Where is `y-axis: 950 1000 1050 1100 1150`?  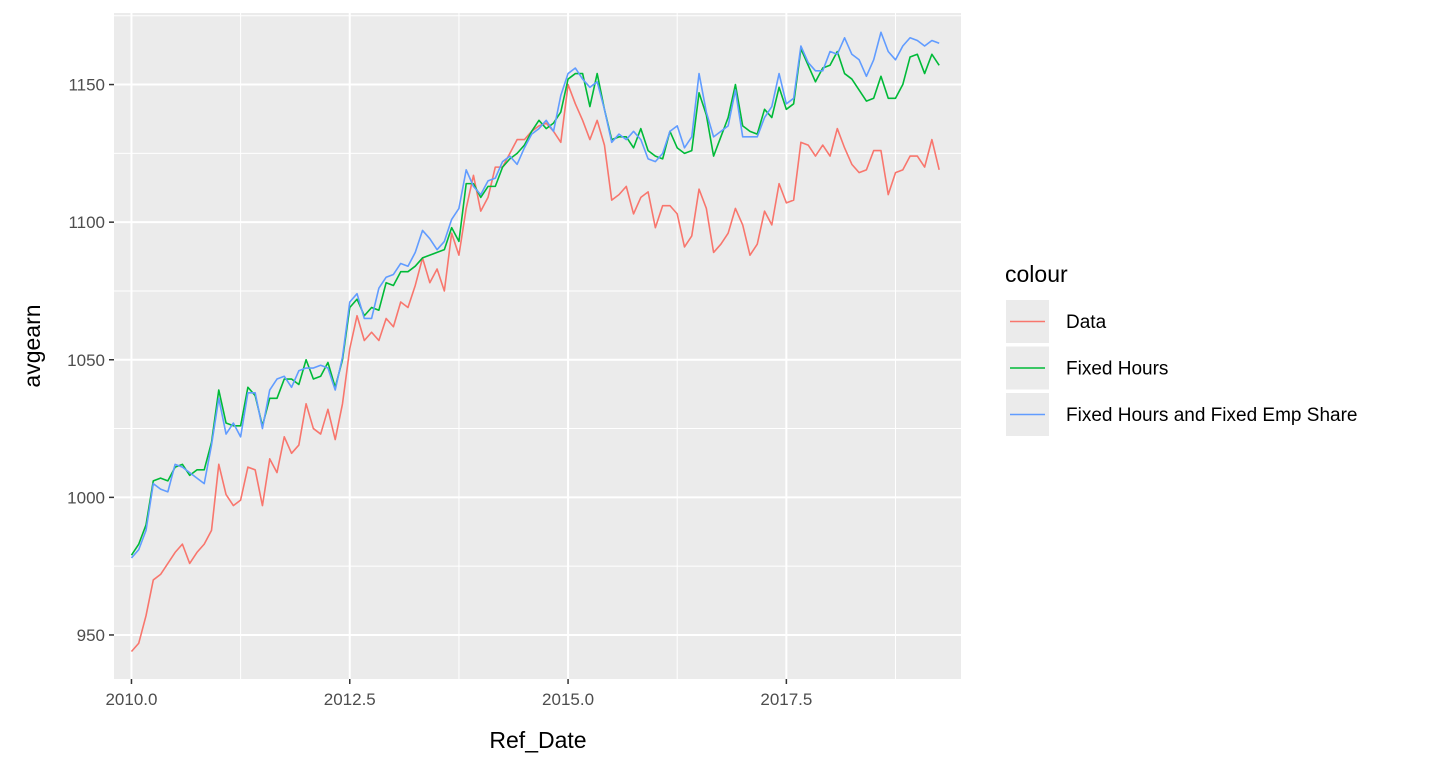 y-axis: 950 1000 1050 1100 1150 is located at coordinates (90, 360).